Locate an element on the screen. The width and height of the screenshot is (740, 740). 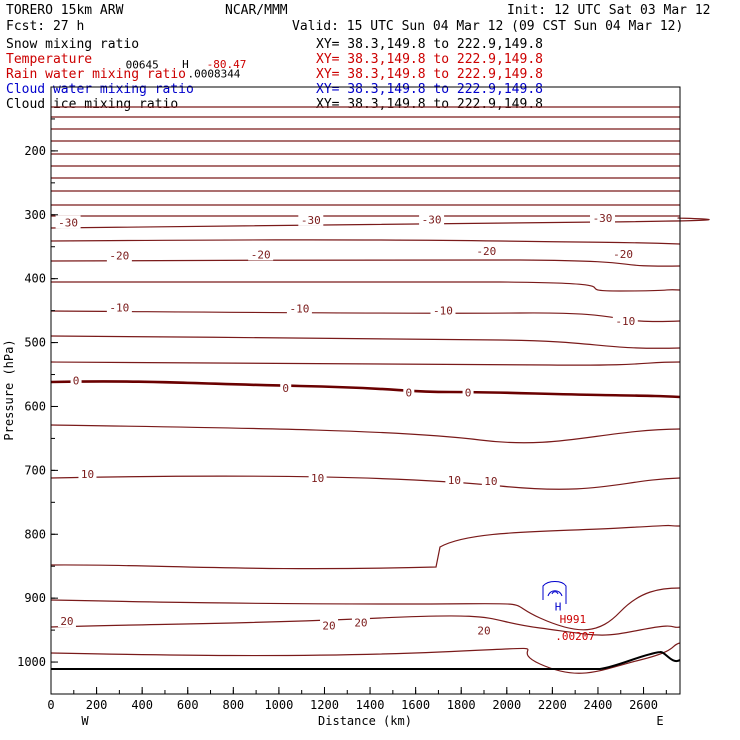
contour-label-20: 20 is located at coordinates (66, 621).